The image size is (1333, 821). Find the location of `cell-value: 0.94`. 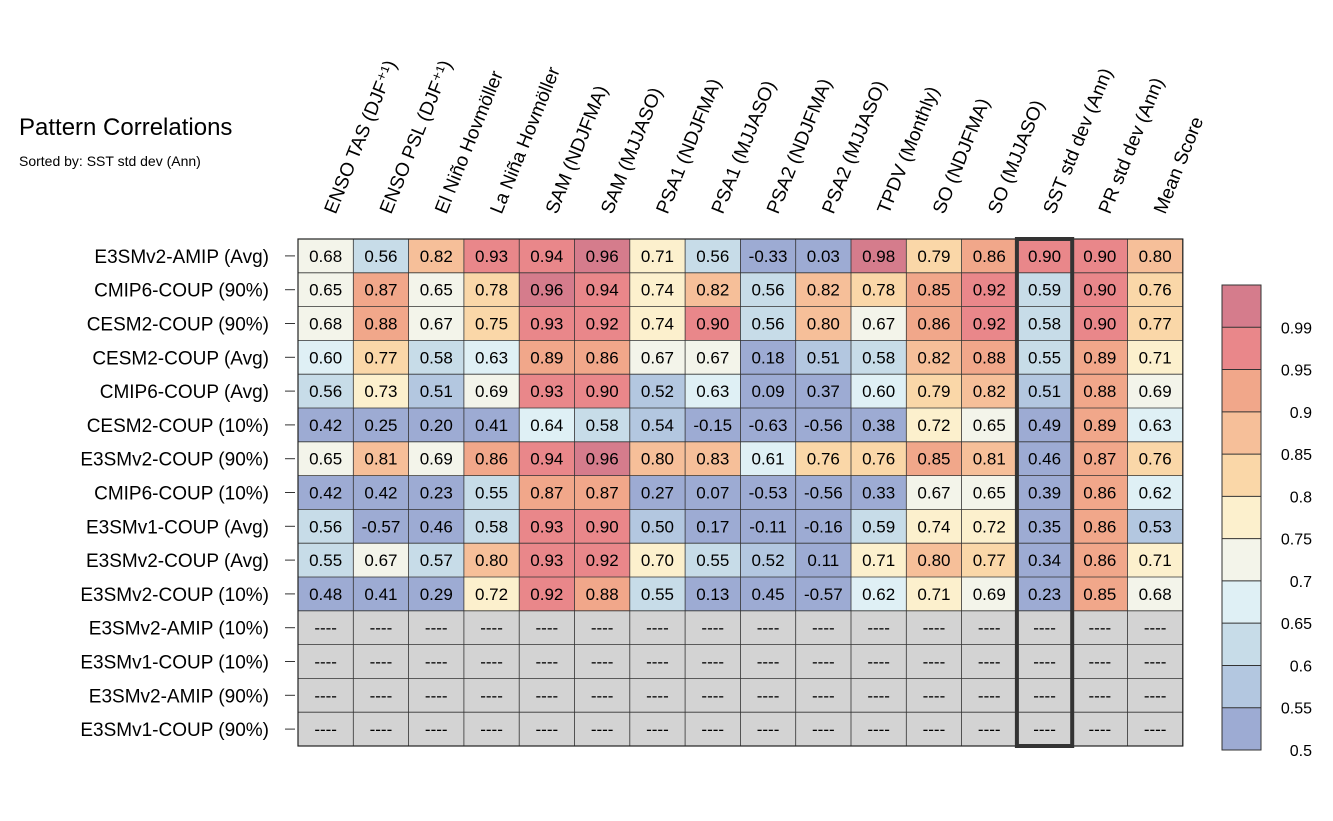

cell-value: 0.94 is located at coordinates (546, 459).